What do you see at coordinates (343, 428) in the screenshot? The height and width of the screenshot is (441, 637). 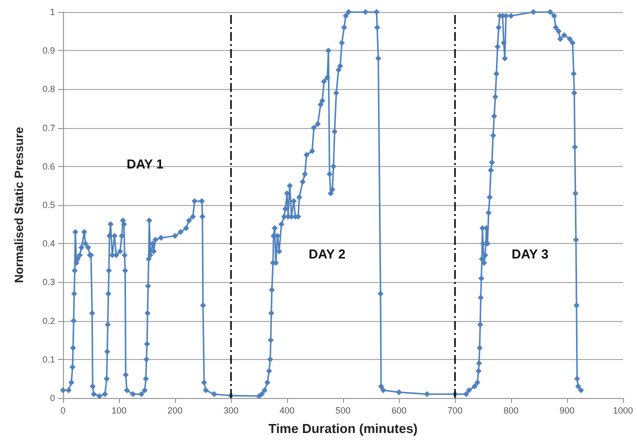 I see `x-axis-title: Time Duration (minutes)` at bounding box center [343, 428].